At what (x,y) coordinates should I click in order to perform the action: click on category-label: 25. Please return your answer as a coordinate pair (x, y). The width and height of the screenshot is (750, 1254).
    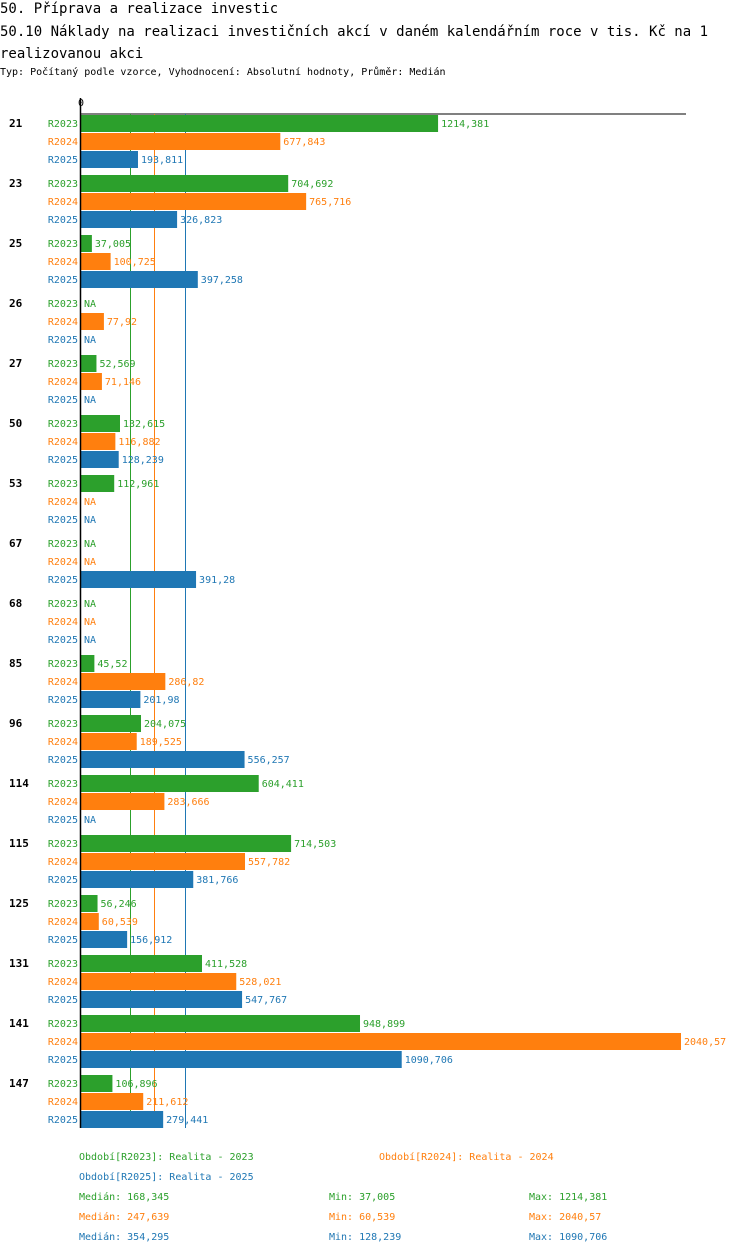
    Looking at the image, I should click on (15, 243).